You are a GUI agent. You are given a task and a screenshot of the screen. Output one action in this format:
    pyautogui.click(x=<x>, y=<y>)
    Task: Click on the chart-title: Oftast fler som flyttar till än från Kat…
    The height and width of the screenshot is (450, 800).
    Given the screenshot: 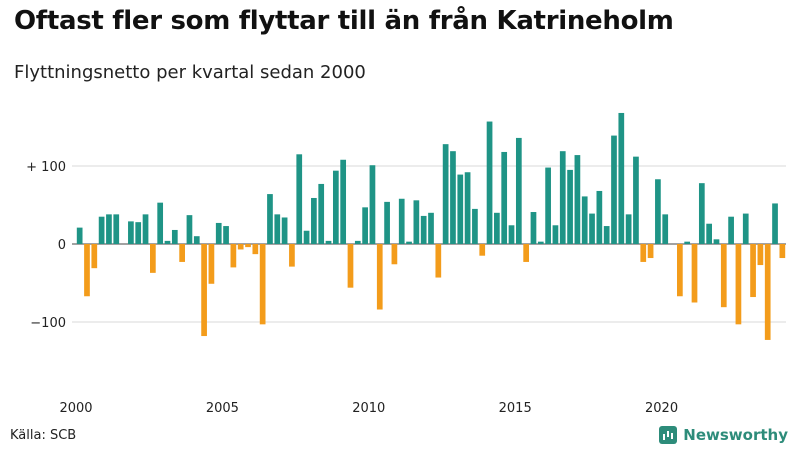 What is the action you would take?
    pyautogui.click(x=344, y=21)
    